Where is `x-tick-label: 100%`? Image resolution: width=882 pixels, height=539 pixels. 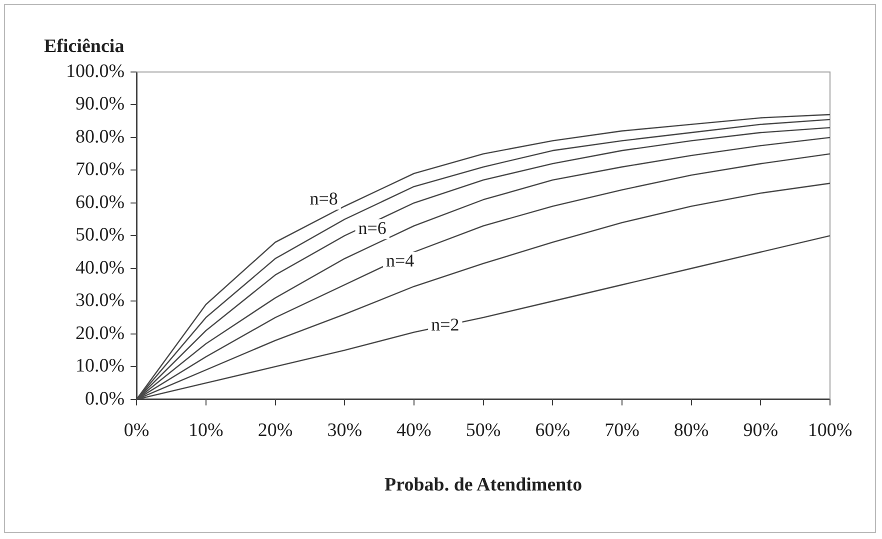
x-tick-label: 100% is located at coordinates (830, 430).